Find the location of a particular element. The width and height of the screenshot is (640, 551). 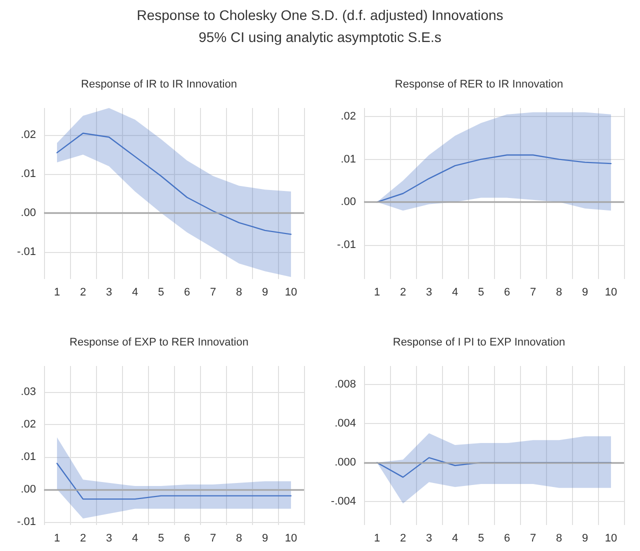

chart-title: Response of RER to IR Innovation is located at coordinates (479, 84).